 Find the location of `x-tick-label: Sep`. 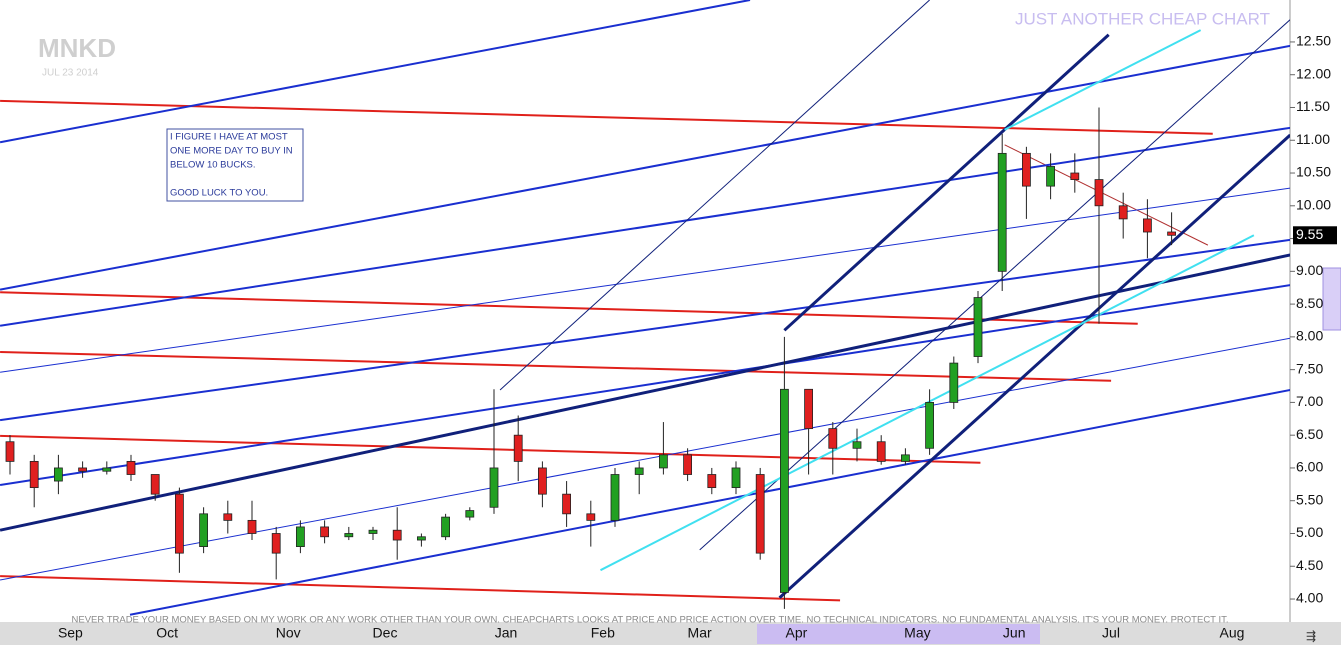

x-tick-label: Sep is located at coordinates (70, 633).